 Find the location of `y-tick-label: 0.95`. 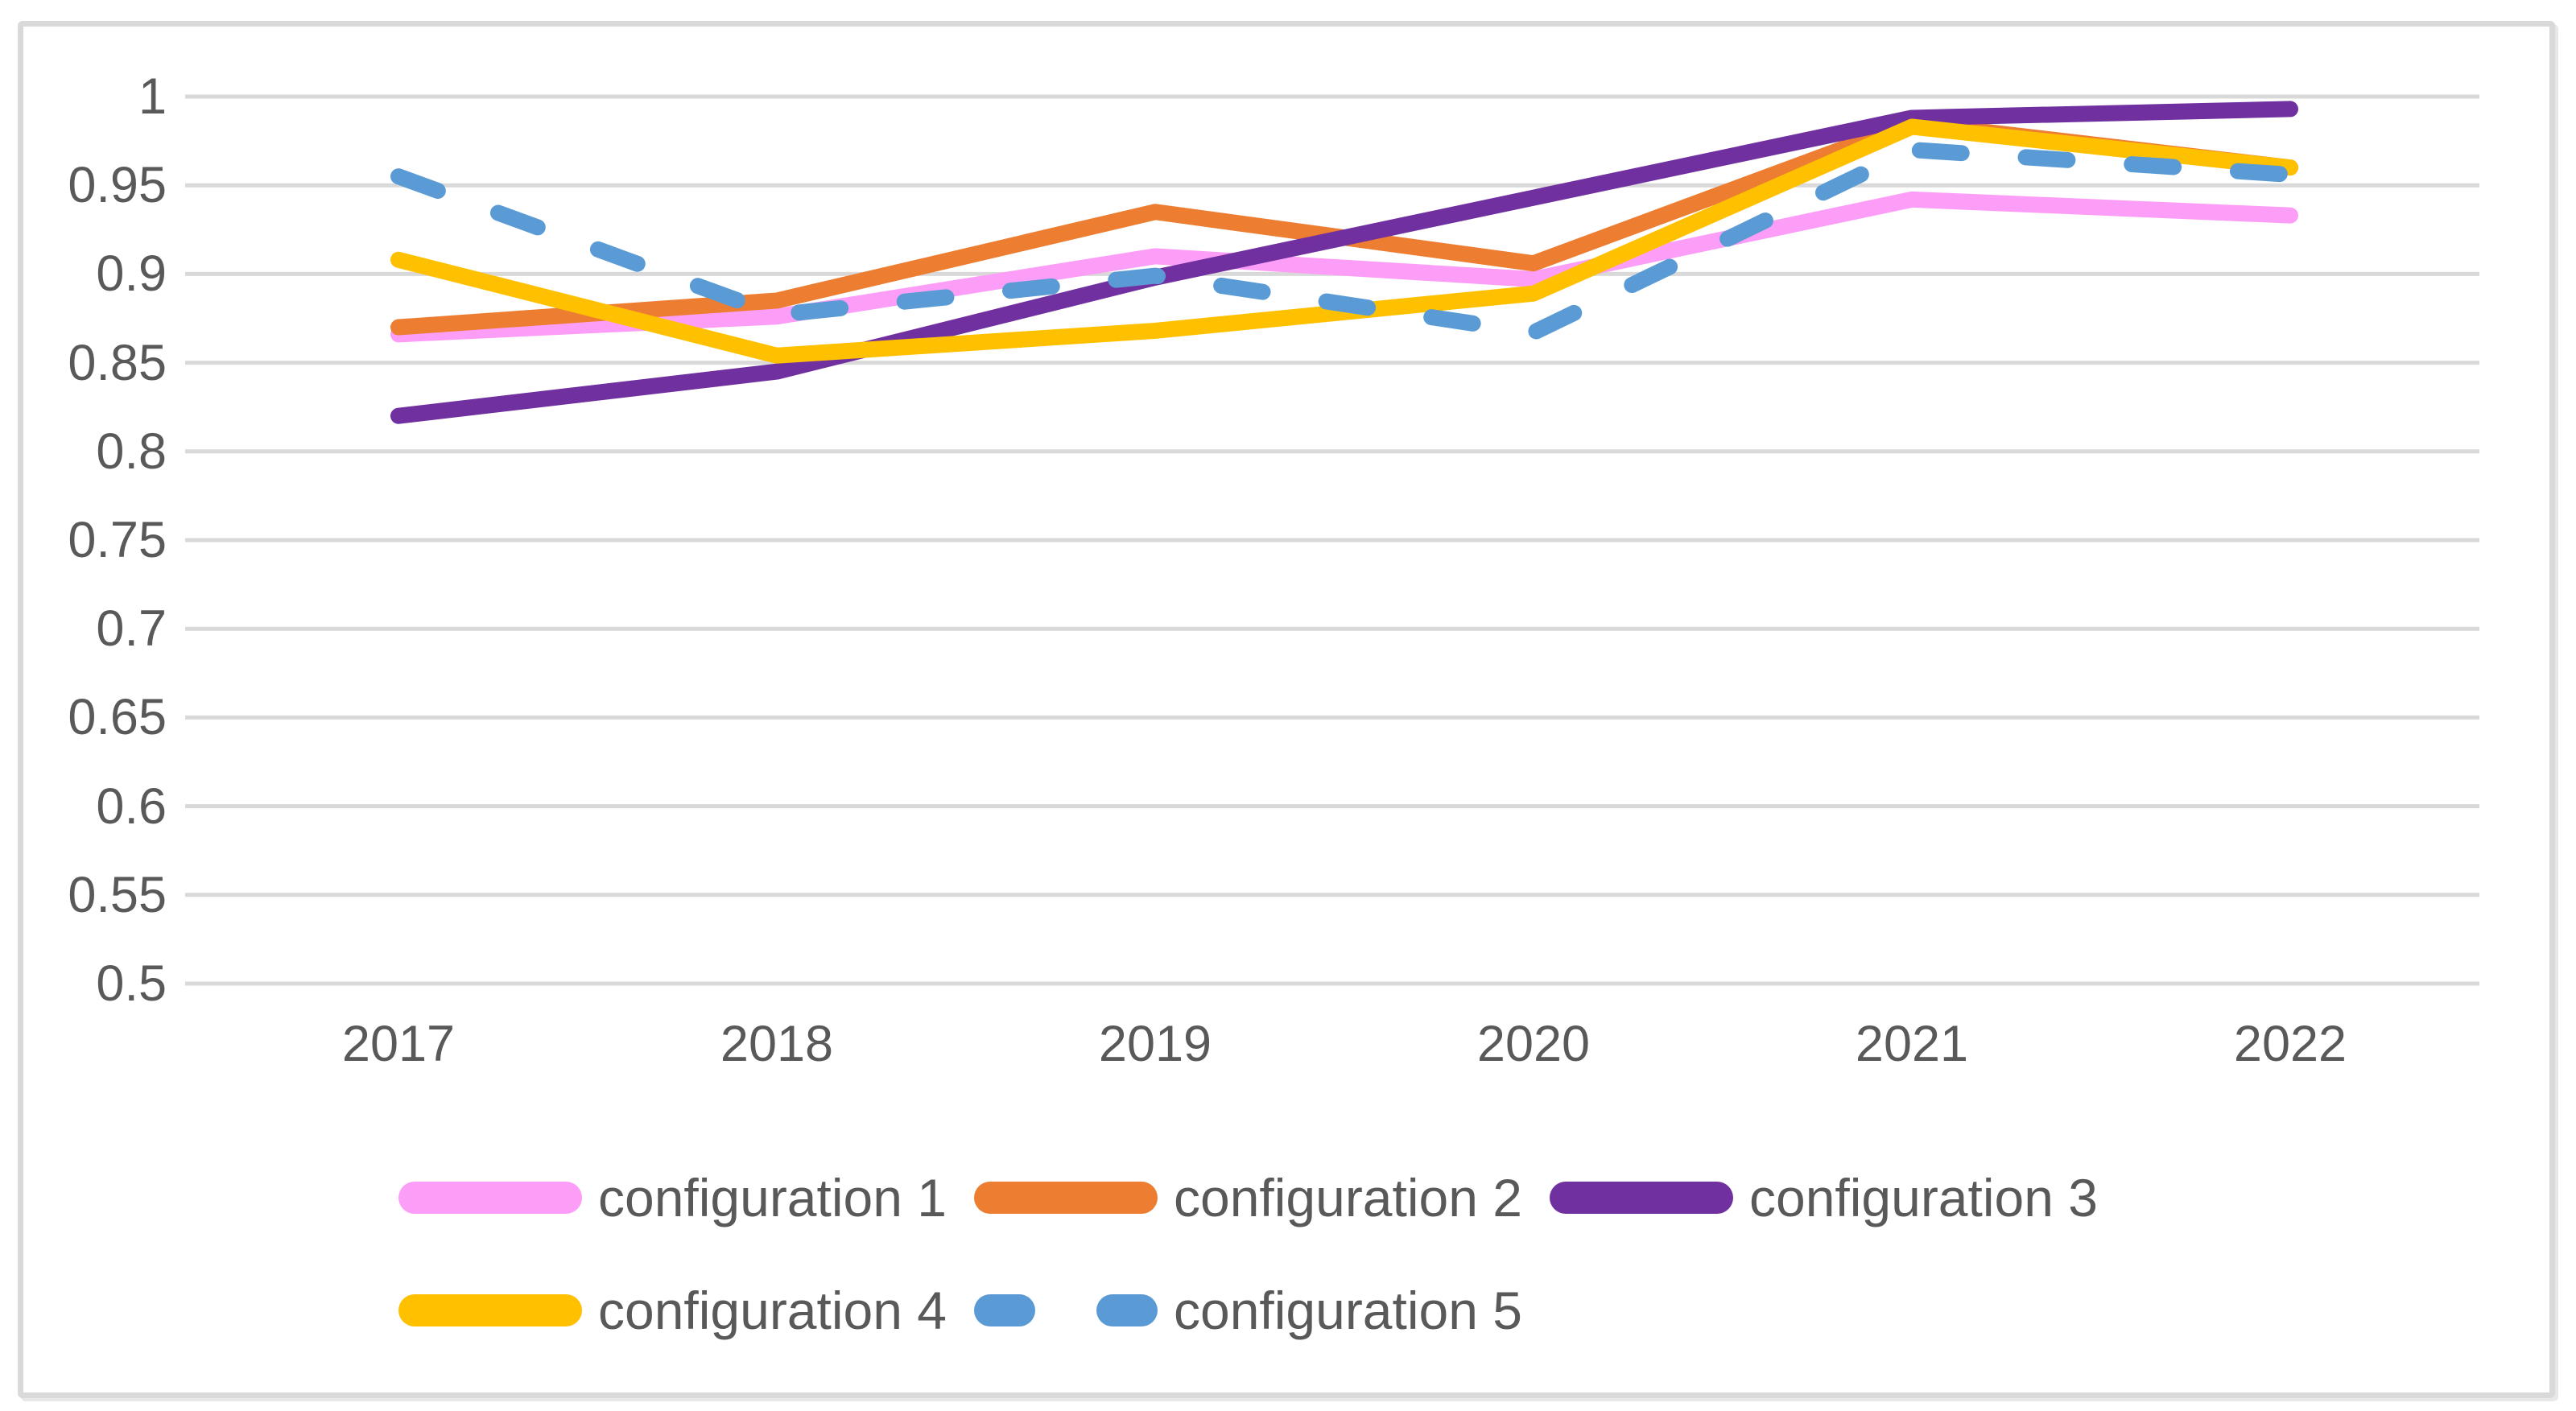

y-tick-label: 0.95 is located at coordinates (117, 185).